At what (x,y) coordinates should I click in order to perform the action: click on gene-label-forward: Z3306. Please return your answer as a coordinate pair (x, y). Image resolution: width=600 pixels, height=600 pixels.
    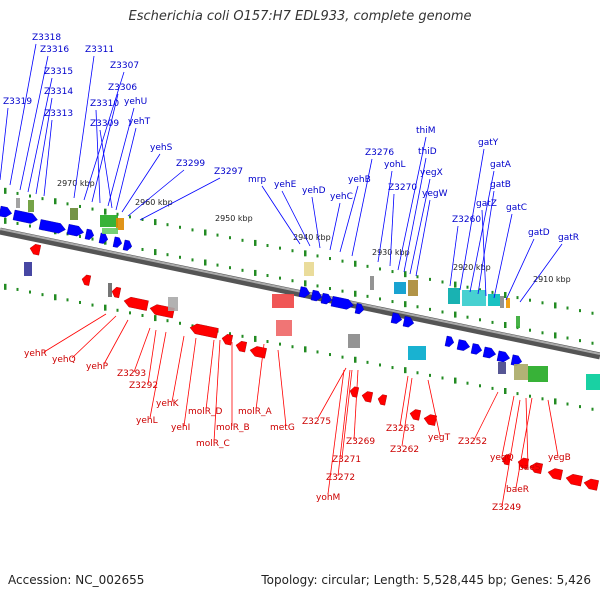
    Looking at the image, I should click on (122, 88).